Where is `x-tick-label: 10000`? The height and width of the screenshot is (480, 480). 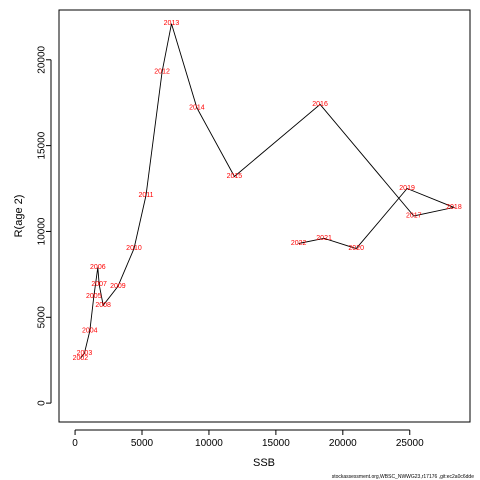 x-tick-label: 10000 is located at coordinates (209, 443).